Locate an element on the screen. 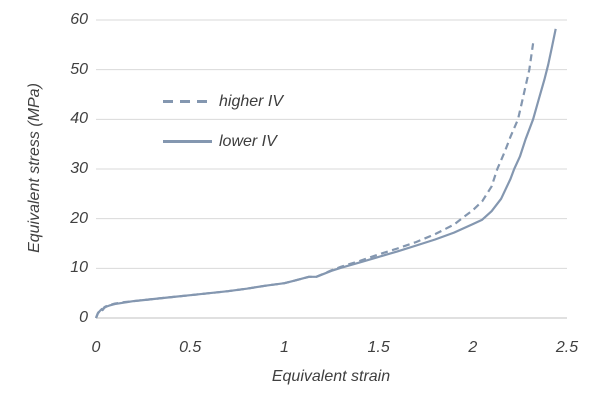 The height and width of the screenshot is (412, 600). higher-iv-dashed-line-sample is located at coordinates (187, 101).